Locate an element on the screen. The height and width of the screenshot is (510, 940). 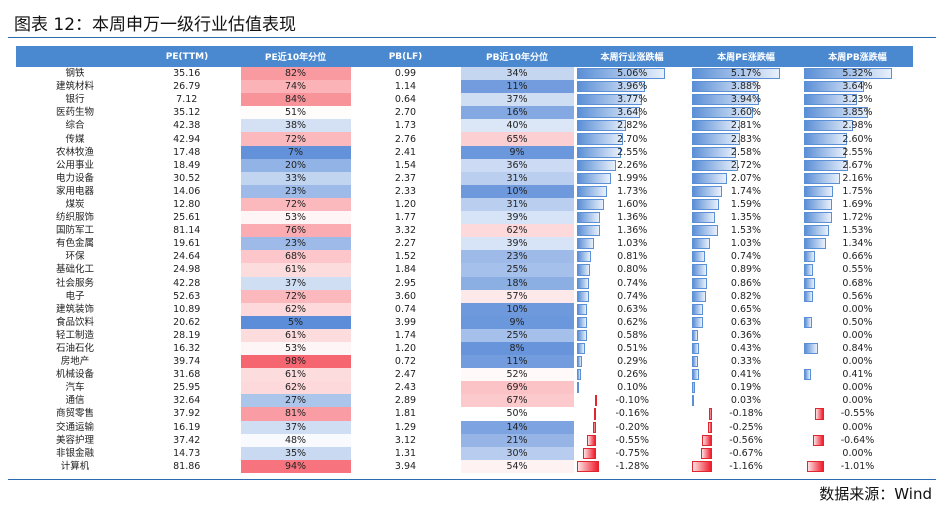
pe-percentile-cell: 53% is located at coordinates (295, 348).